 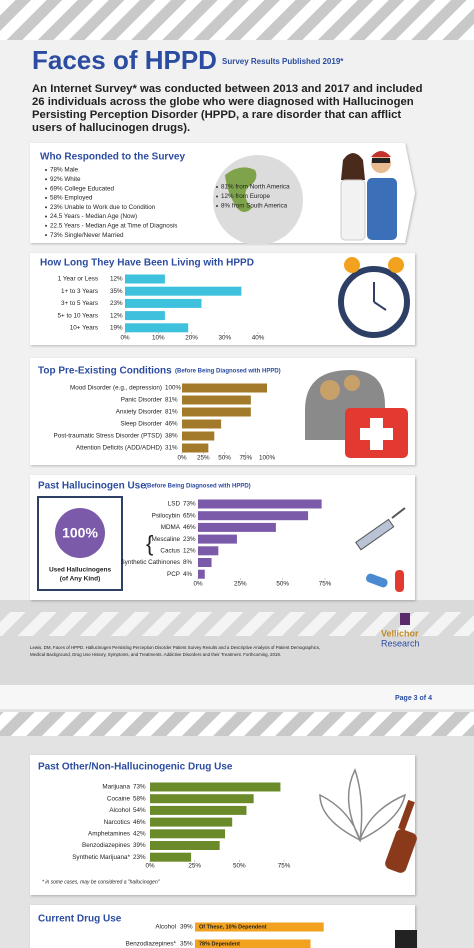 I want to click on category-label: 10+ Years, so click(x=84, y=327).